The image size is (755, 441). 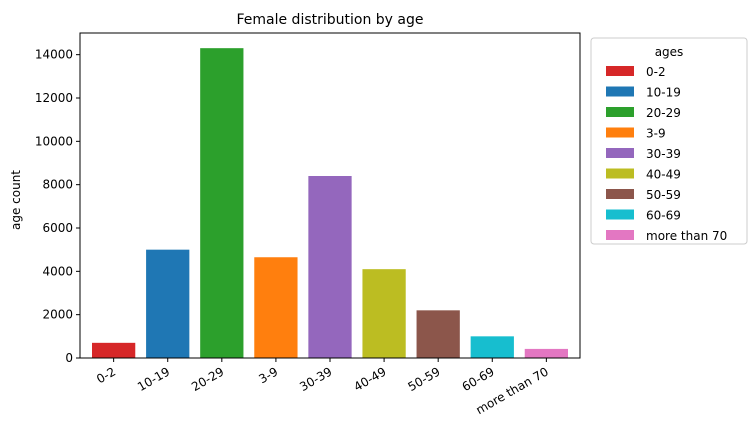 What do you see at coordinates (663, 175) in the screenshot?
I see `legend-entry-label: 40-49` at bounding box center [663, 175].